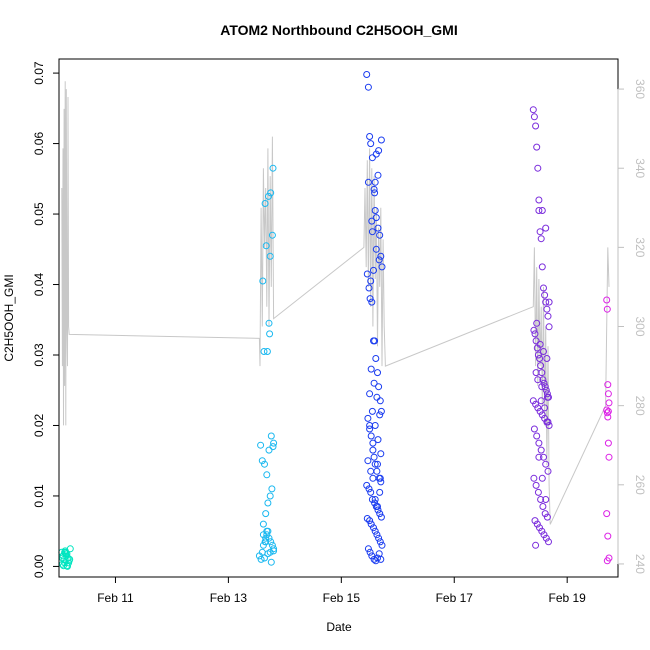 The width and height of the screenshot is (650, 650). What do you see at coordinates (341, 590) in the screenshot?
I see `x-axis: Feb 11 Feb 13 Feb 15 Feb 17 Feb 19` at bounding box center [341, 590].